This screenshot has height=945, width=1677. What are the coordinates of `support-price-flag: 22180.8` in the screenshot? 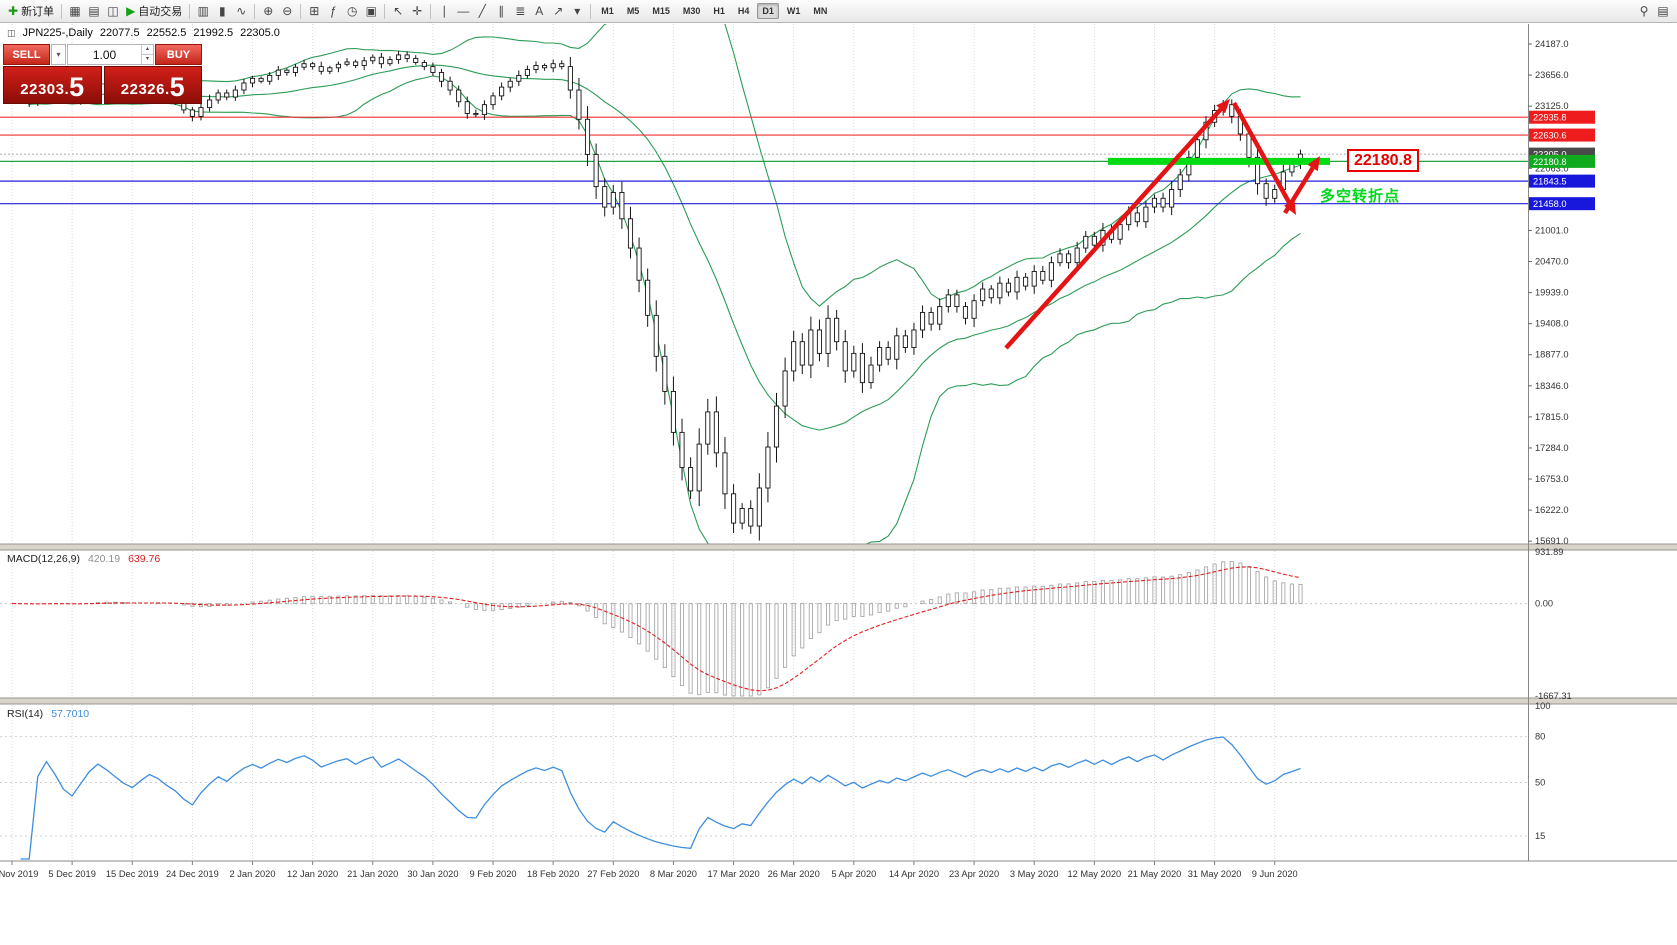 It's located at (1383, 160).